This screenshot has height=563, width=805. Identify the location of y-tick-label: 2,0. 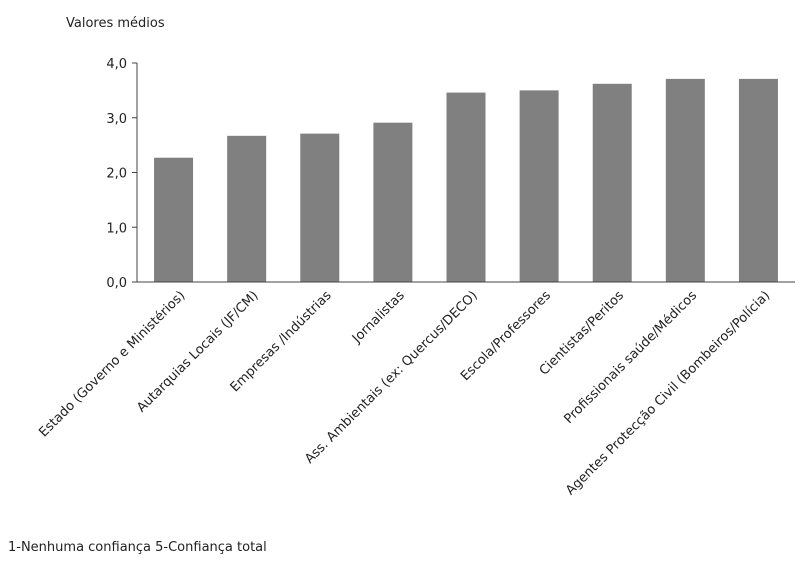
(116, 174).